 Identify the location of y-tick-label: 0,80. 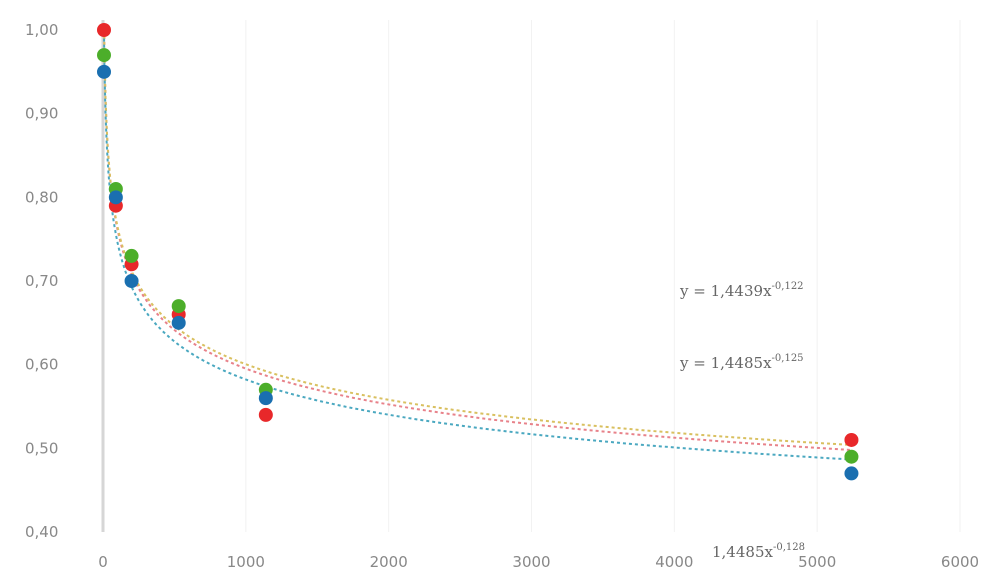
(41, 197).